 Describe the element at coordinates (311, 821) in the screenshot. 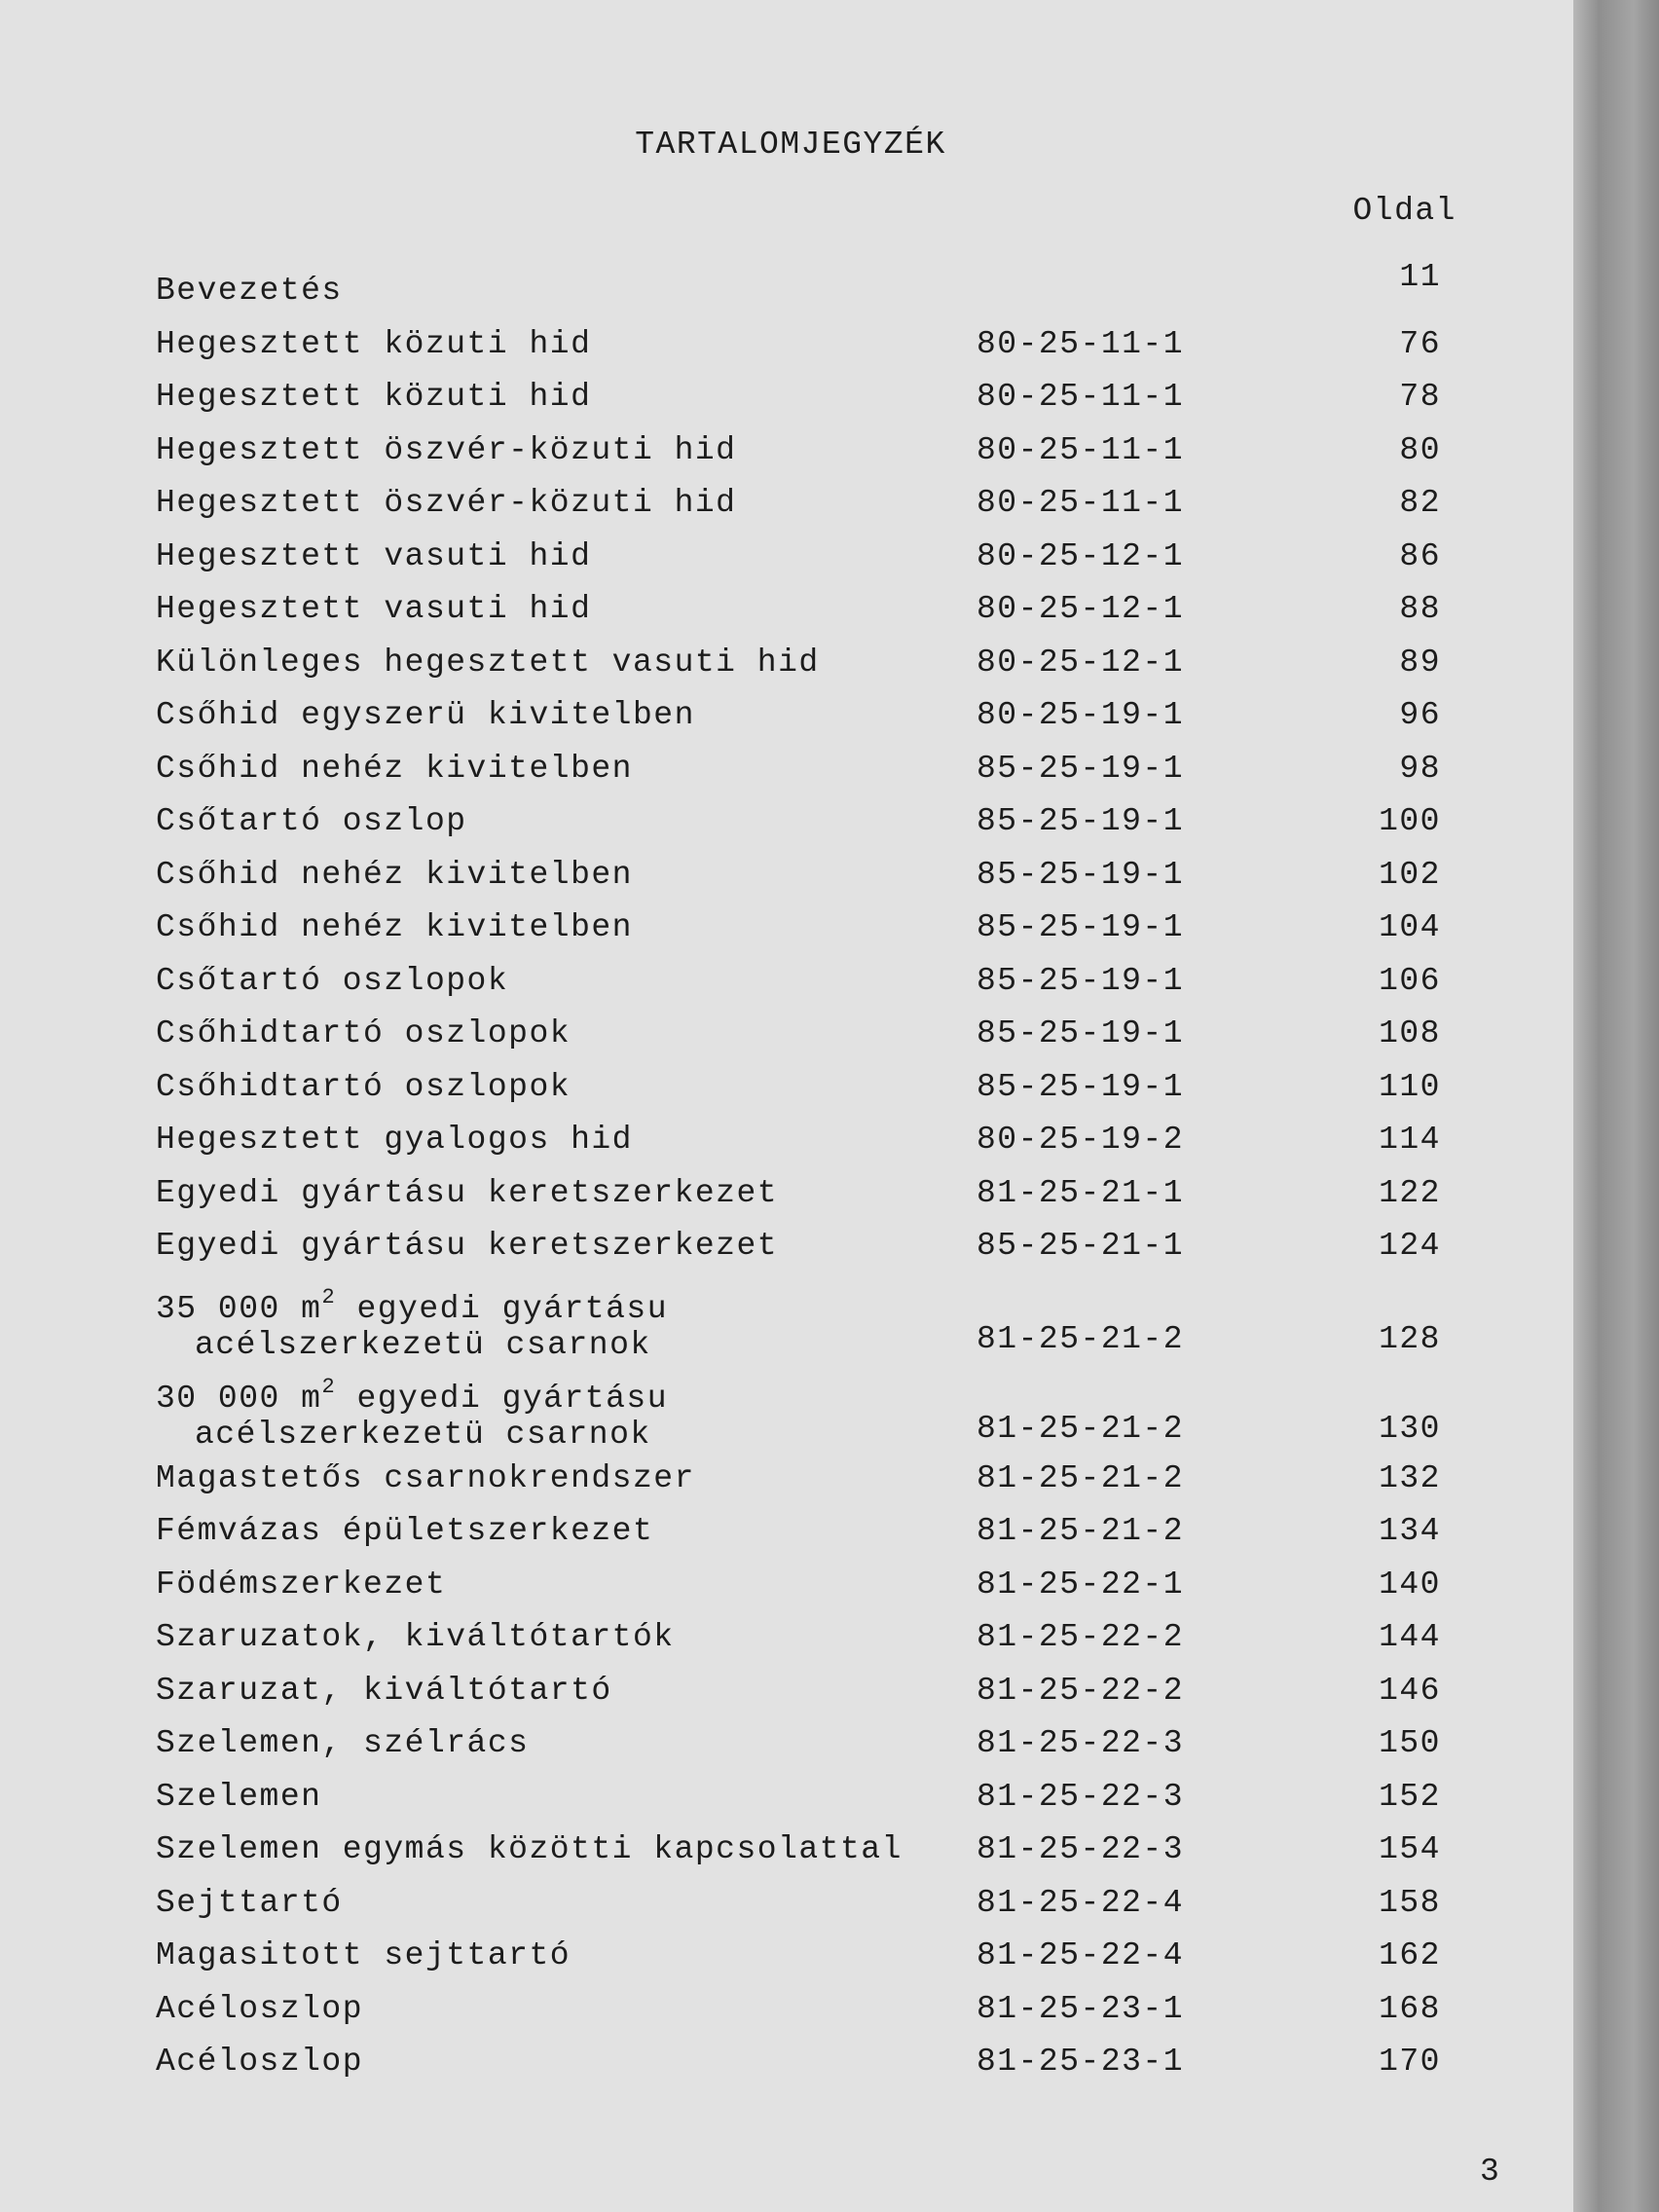

I see `entry-title: Csőtartó oszlop` at that location.